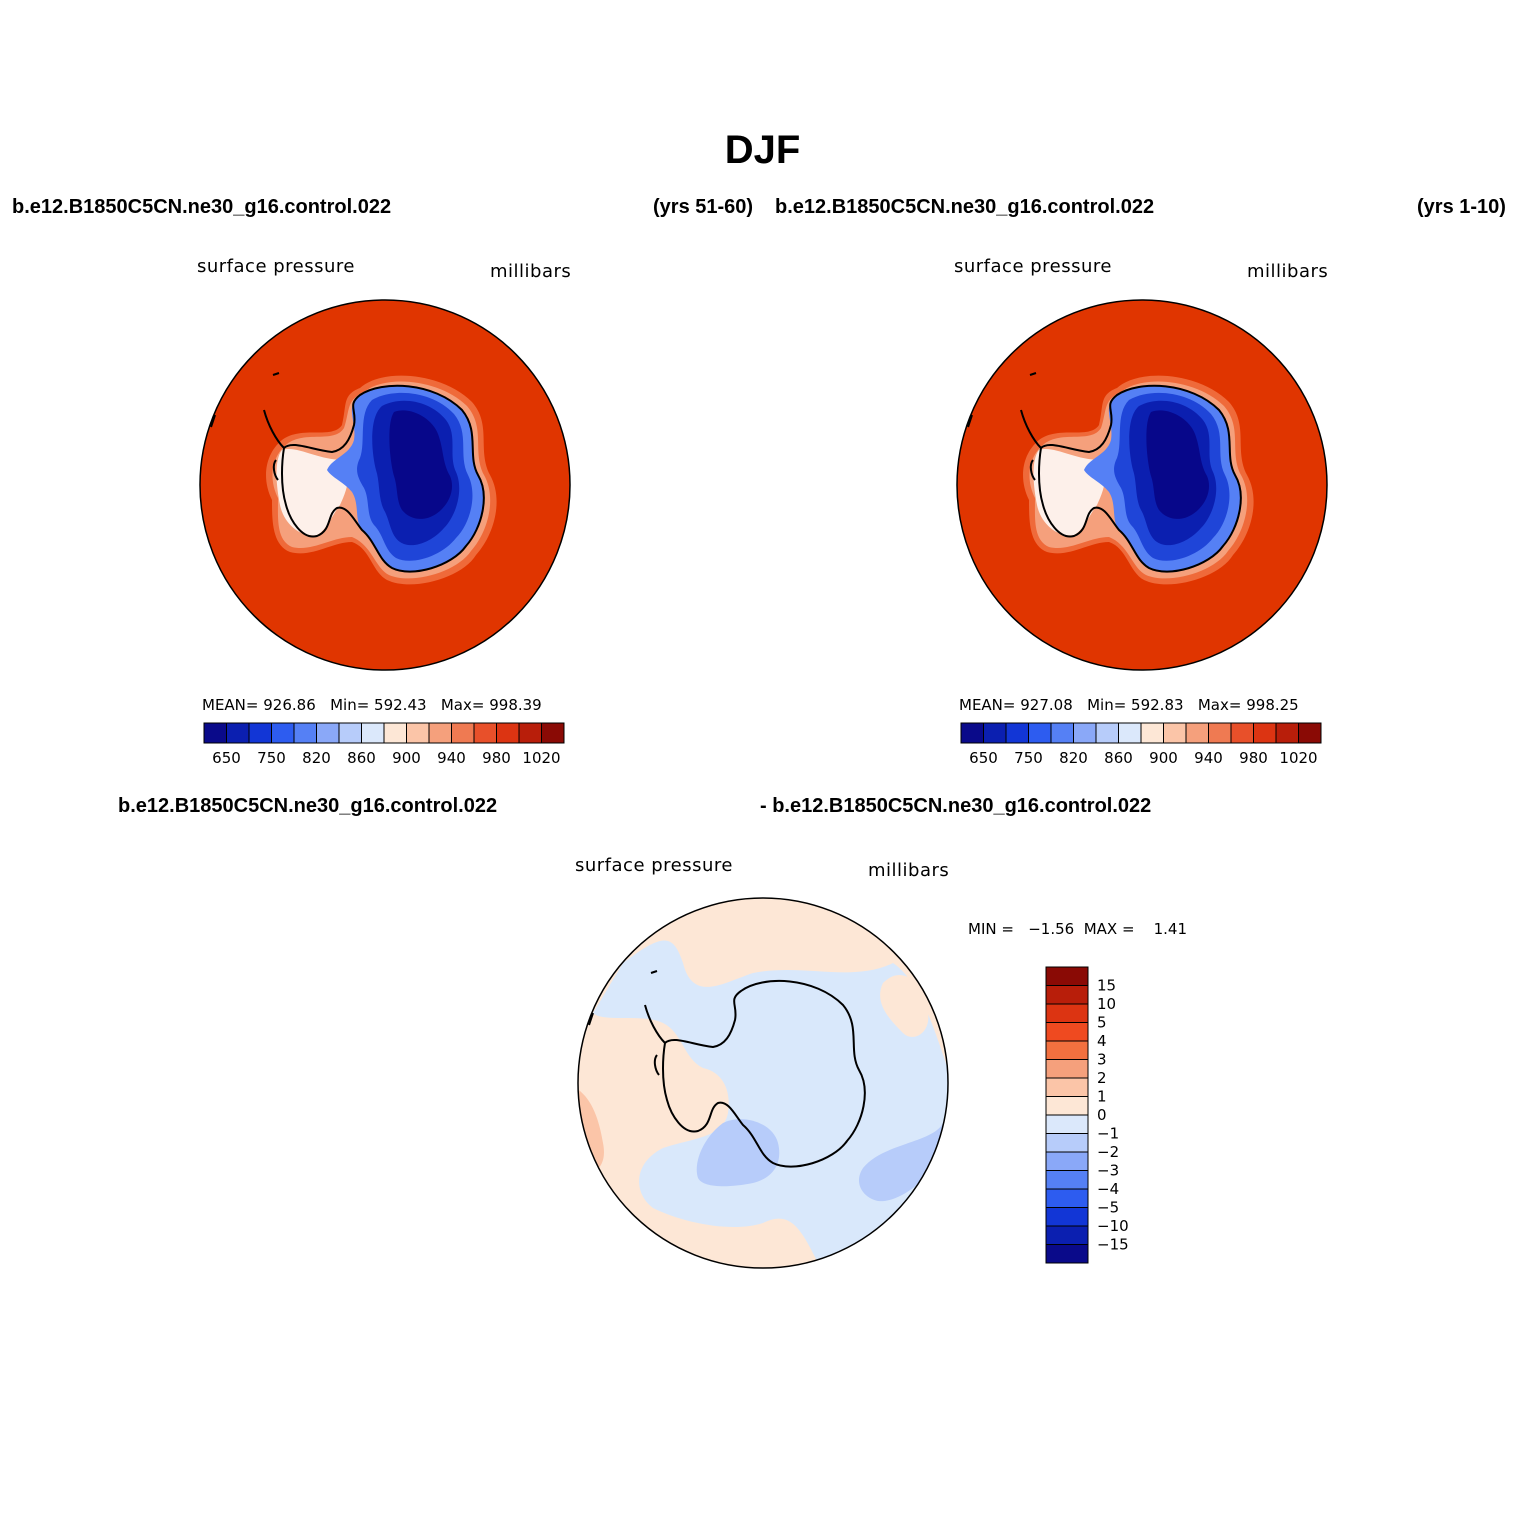 This screenshot has width=1525, height=1525. What do you see at coordinates (515, 705) in the screenshot?
I see `max-value: 998.39` at bounding box center [515, 705].